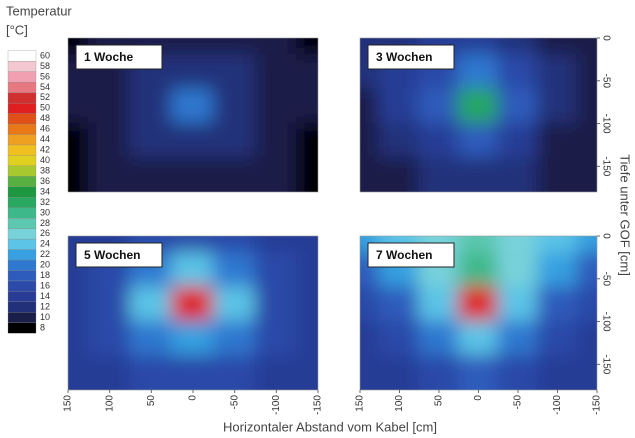 The width and height of the screenshot is (635, 438). I want to click on x-tick-label: 100, so click(399, 403).